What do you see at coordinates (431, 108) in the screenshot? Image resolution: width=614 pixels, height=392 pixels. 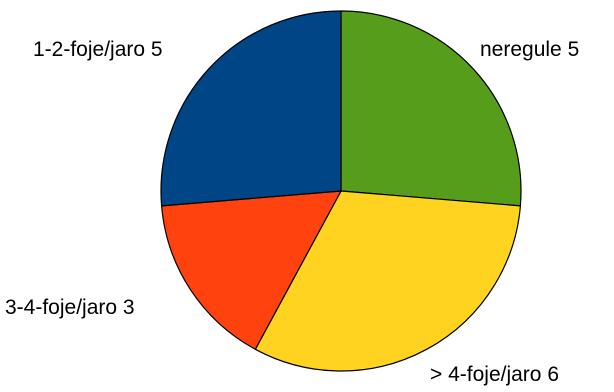 I see `pie-slice-neregule` at bounding box center [431, 108].